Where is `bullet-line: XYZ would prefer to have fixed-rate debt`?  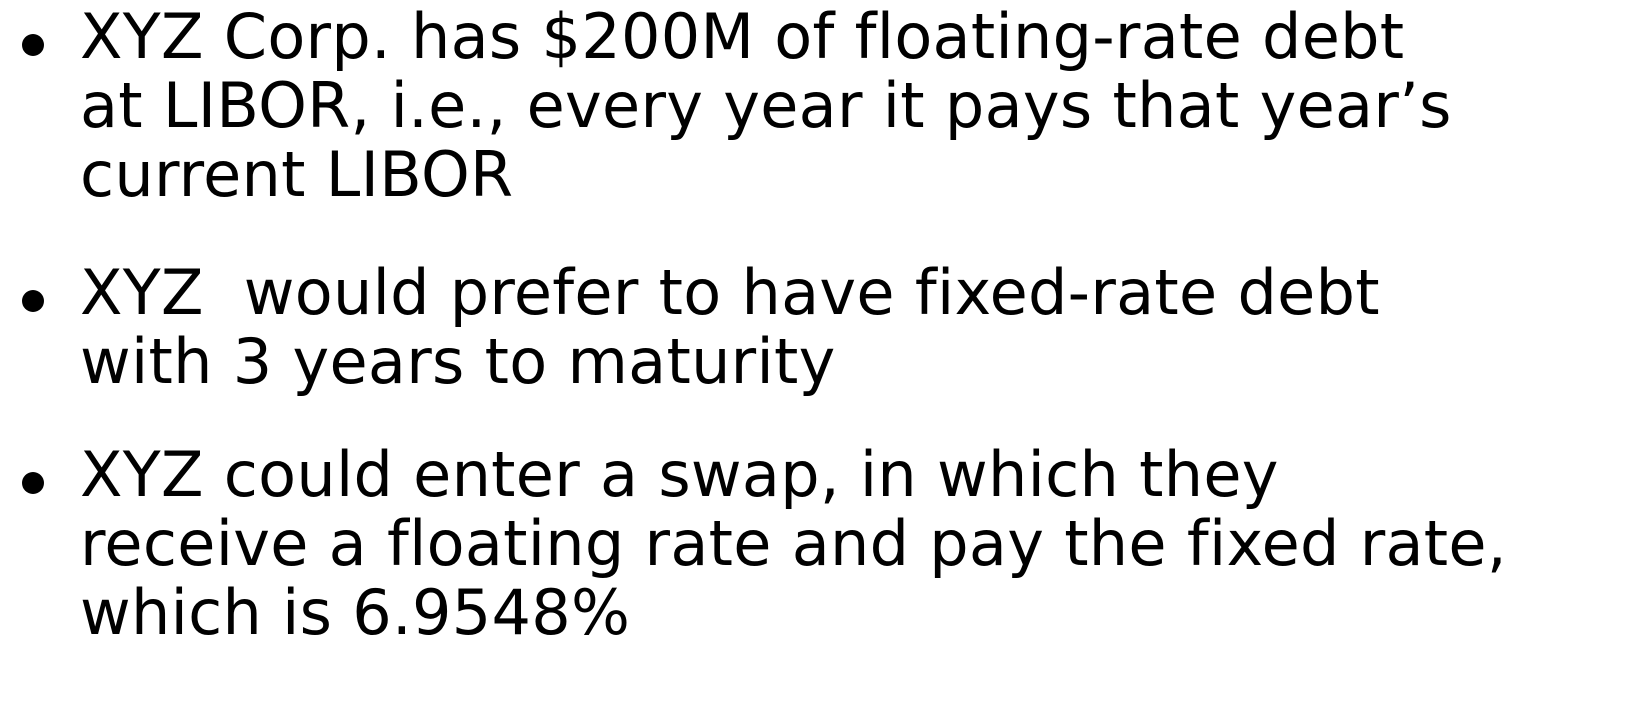 bullet-line: XYZ would prefer to have fixed-rate debt is located at coordinates (730, 292).